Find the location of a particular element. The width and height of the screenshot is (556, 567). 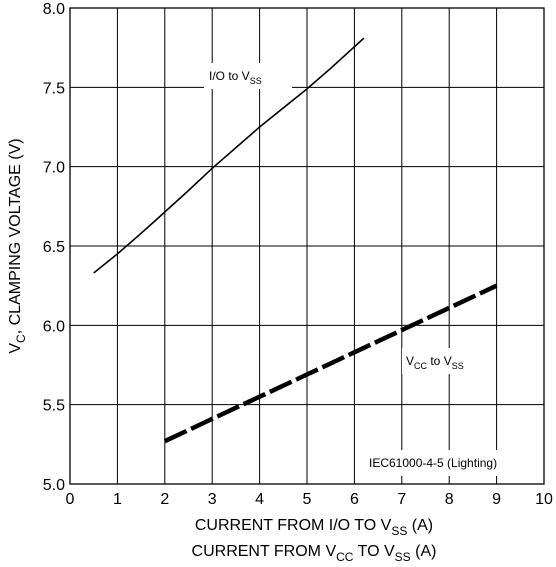

y-tick-label: 8.0 is located at coordinates (54, 9).